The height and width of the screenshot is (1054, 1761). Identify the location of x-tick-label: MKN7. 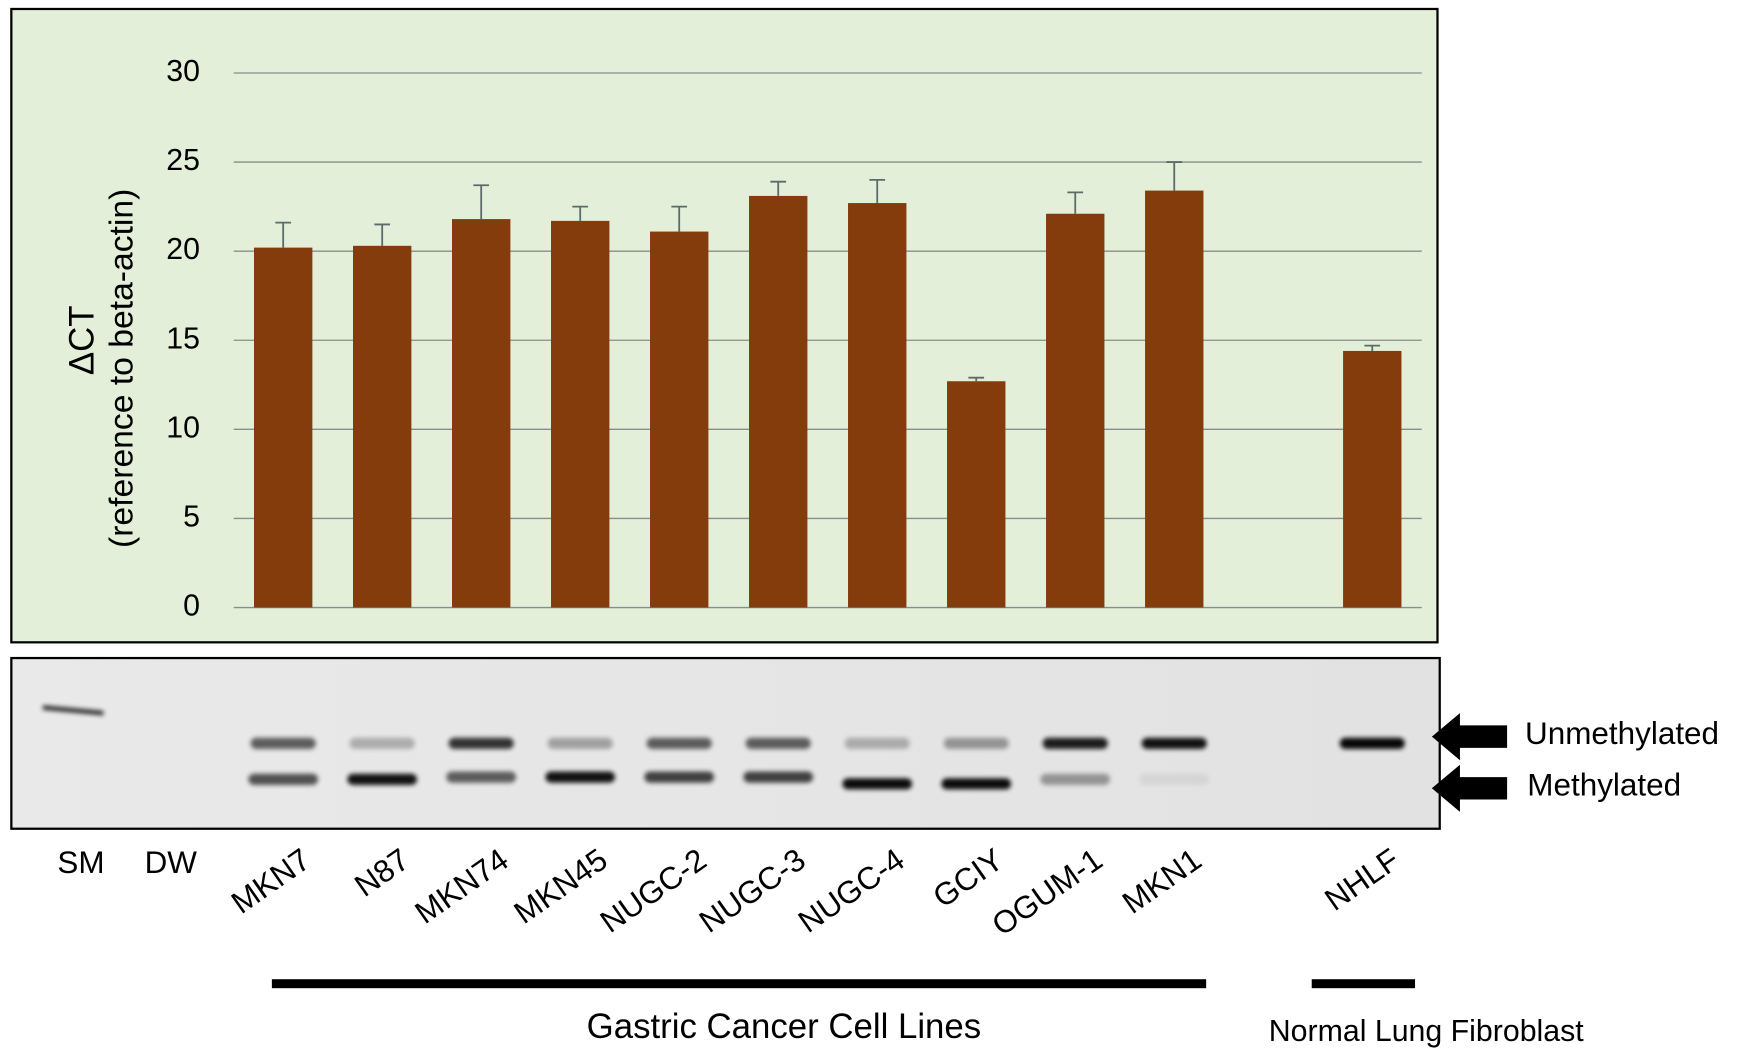
(271, 881).